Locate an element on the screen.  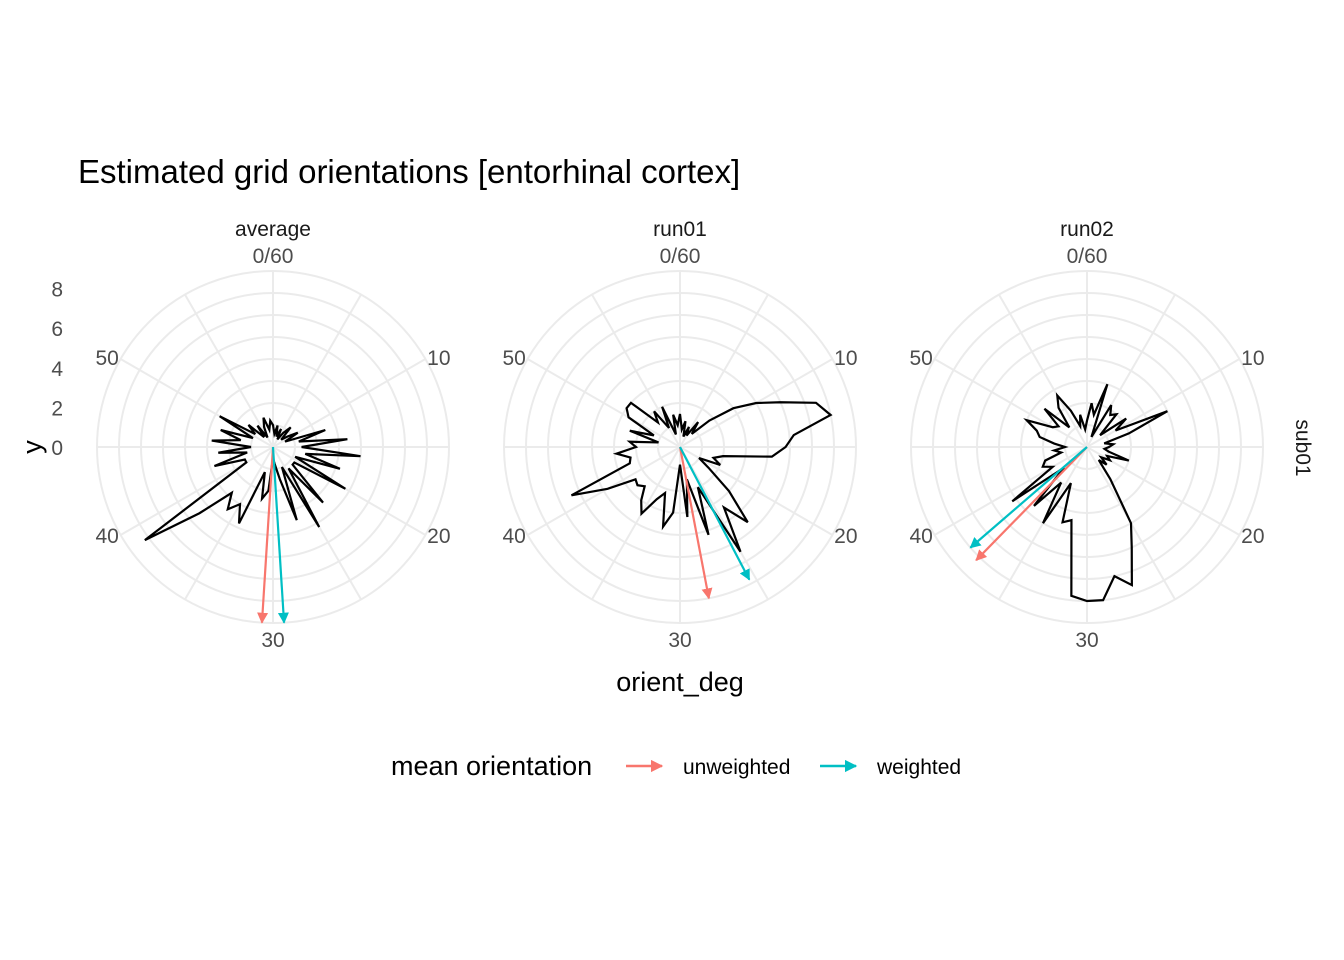
y-axis-title: y is located at coordinates (32, 447).